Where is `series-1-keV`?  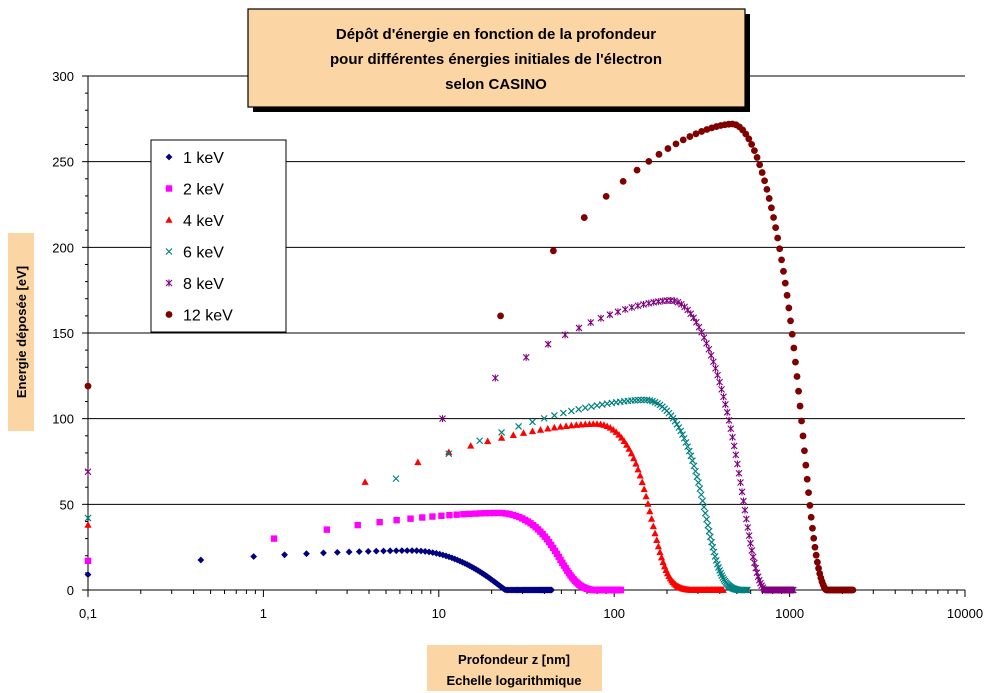 series-1-keV is located at coordinates (320, 570).